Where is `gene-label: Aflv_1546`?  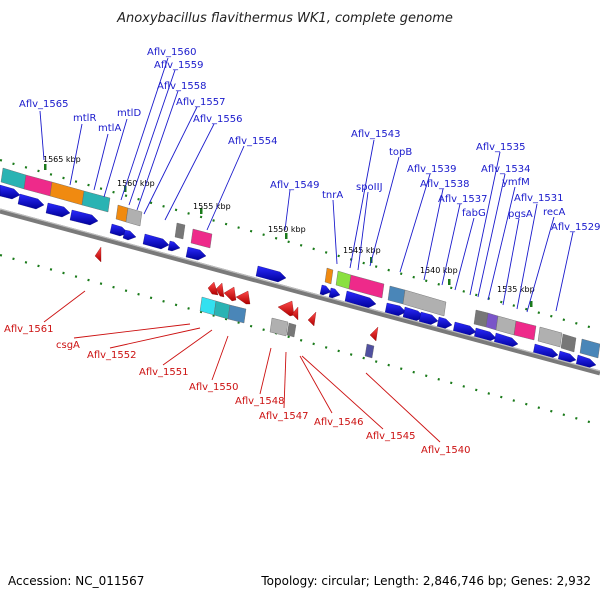
gene-label: Aflv_1546 is located at coordinates (339, 422).